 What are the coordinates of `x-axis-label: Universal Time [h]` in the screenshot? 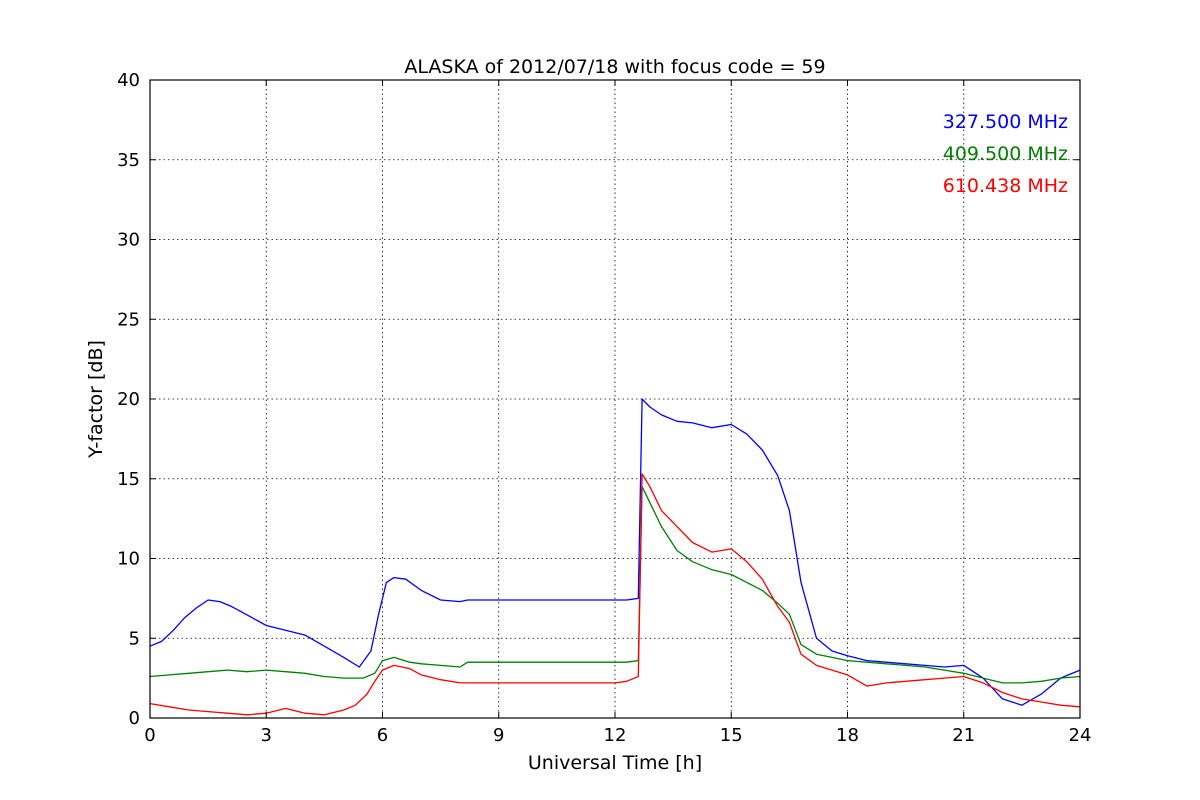 It's located at (615, 763).